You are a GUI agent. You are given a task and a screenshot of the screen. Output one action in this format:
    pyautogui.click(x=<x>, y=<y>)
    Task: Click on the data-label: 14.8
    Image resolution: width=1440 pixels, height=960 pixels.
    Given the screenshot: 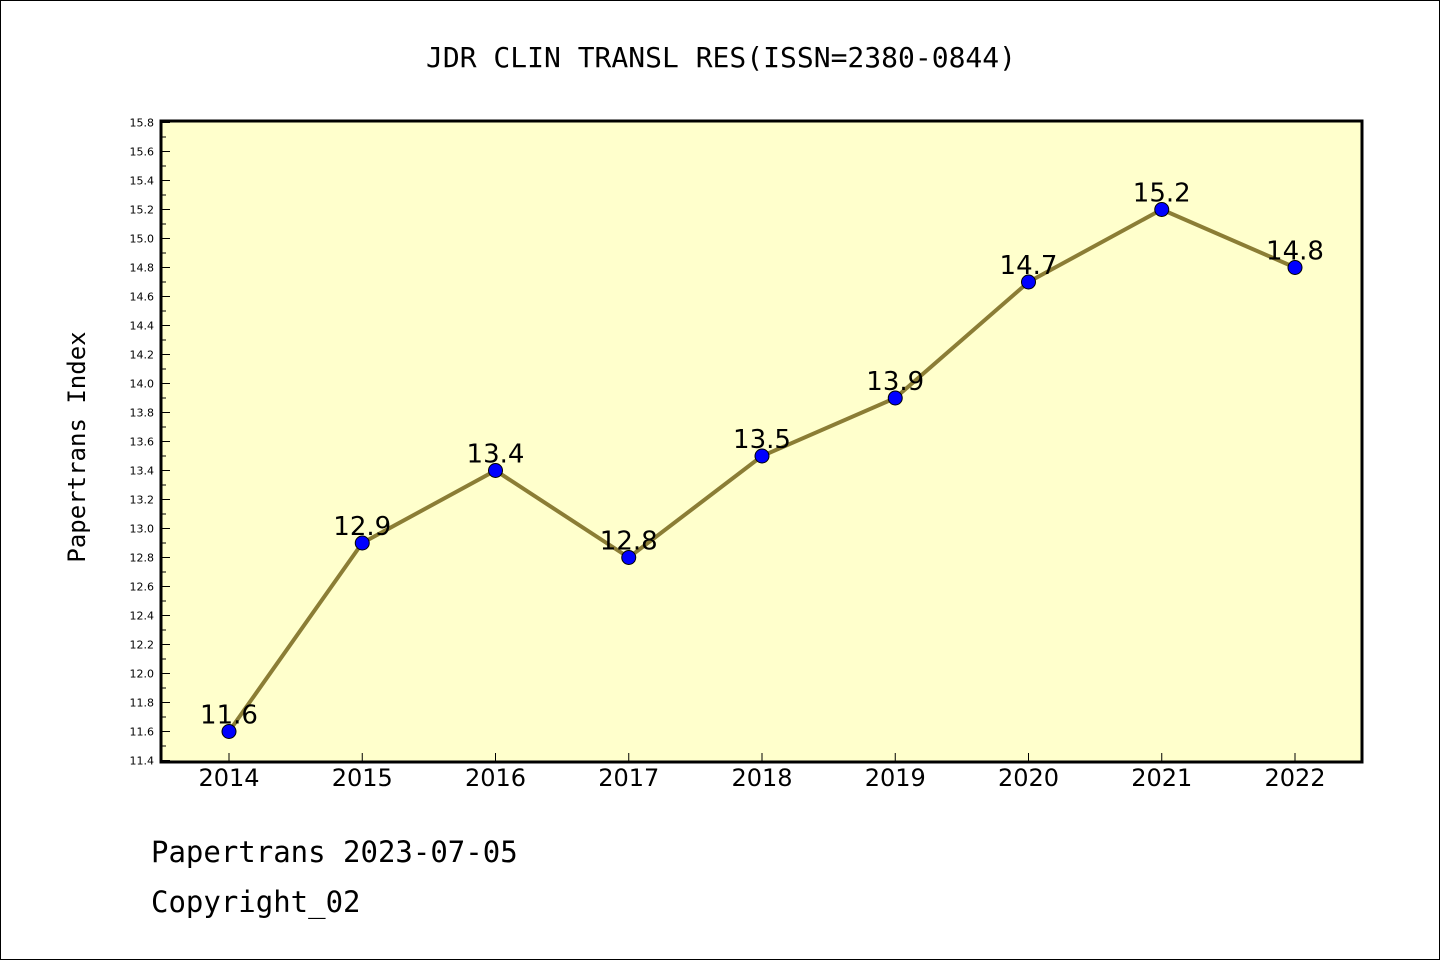 What is the action you would take?
    pyautogui.click(x=1295, y=252)
    